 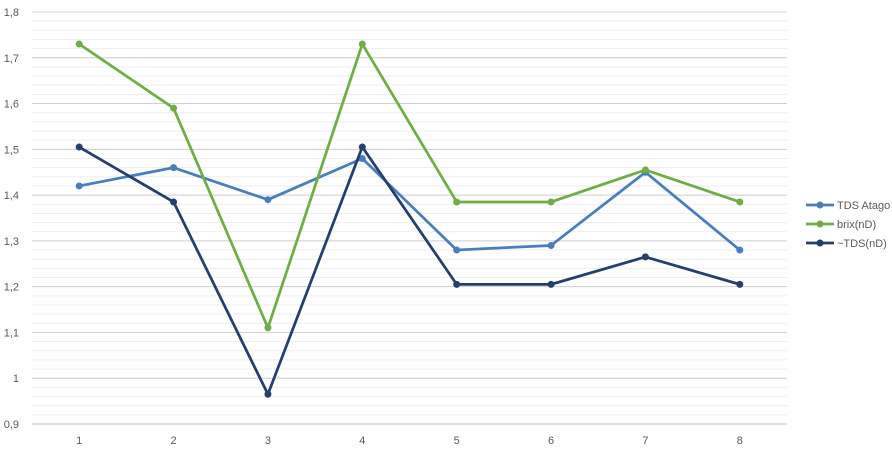 I want to click on x-tick-label: 5, so click(x=457, y=441).